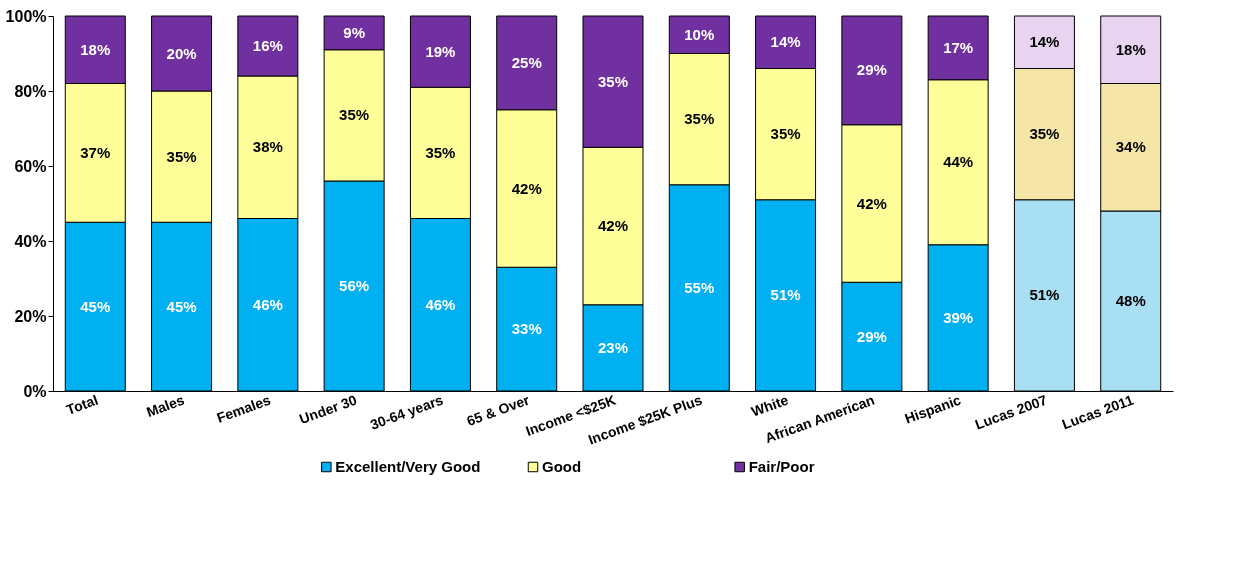 The height and width of the screenshot is (561, 1241). What do you see at coordinates (958, 47) in the screenshot?
I see `data-label: 17%` at bounding box center [958, 47].